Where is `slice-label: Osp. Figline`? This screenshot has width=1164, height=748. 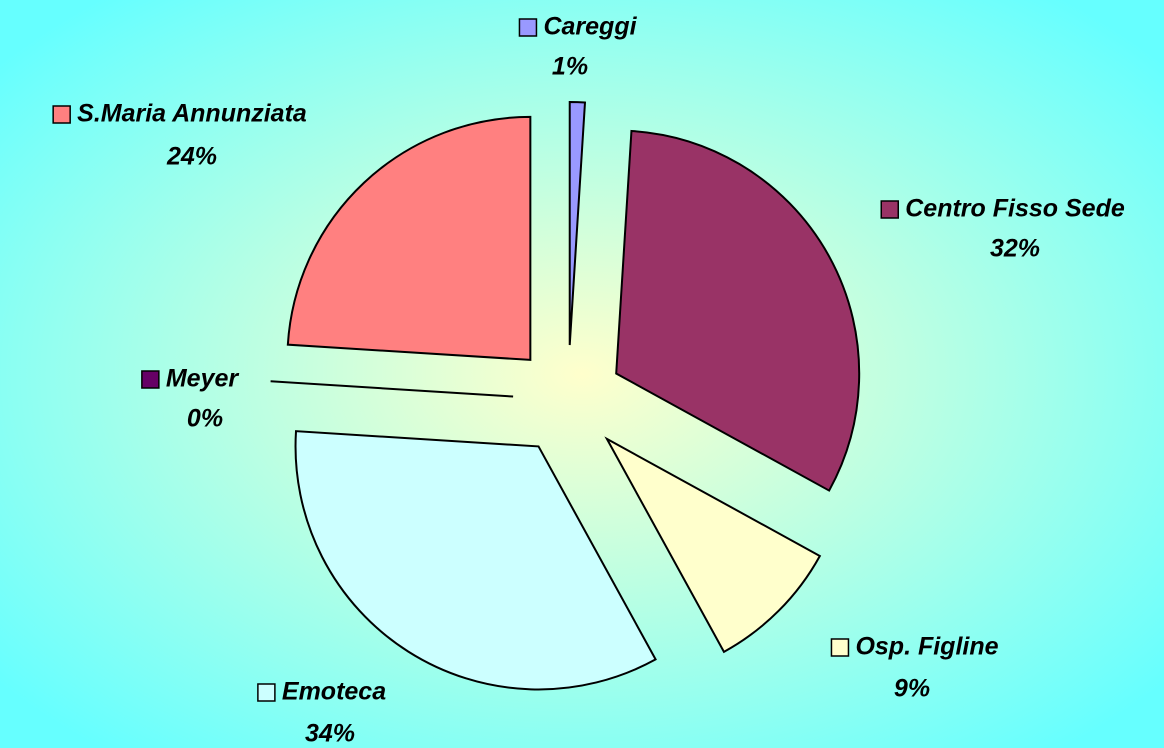
slice-label: Osp. Figline is located at coordinates (926, 647).